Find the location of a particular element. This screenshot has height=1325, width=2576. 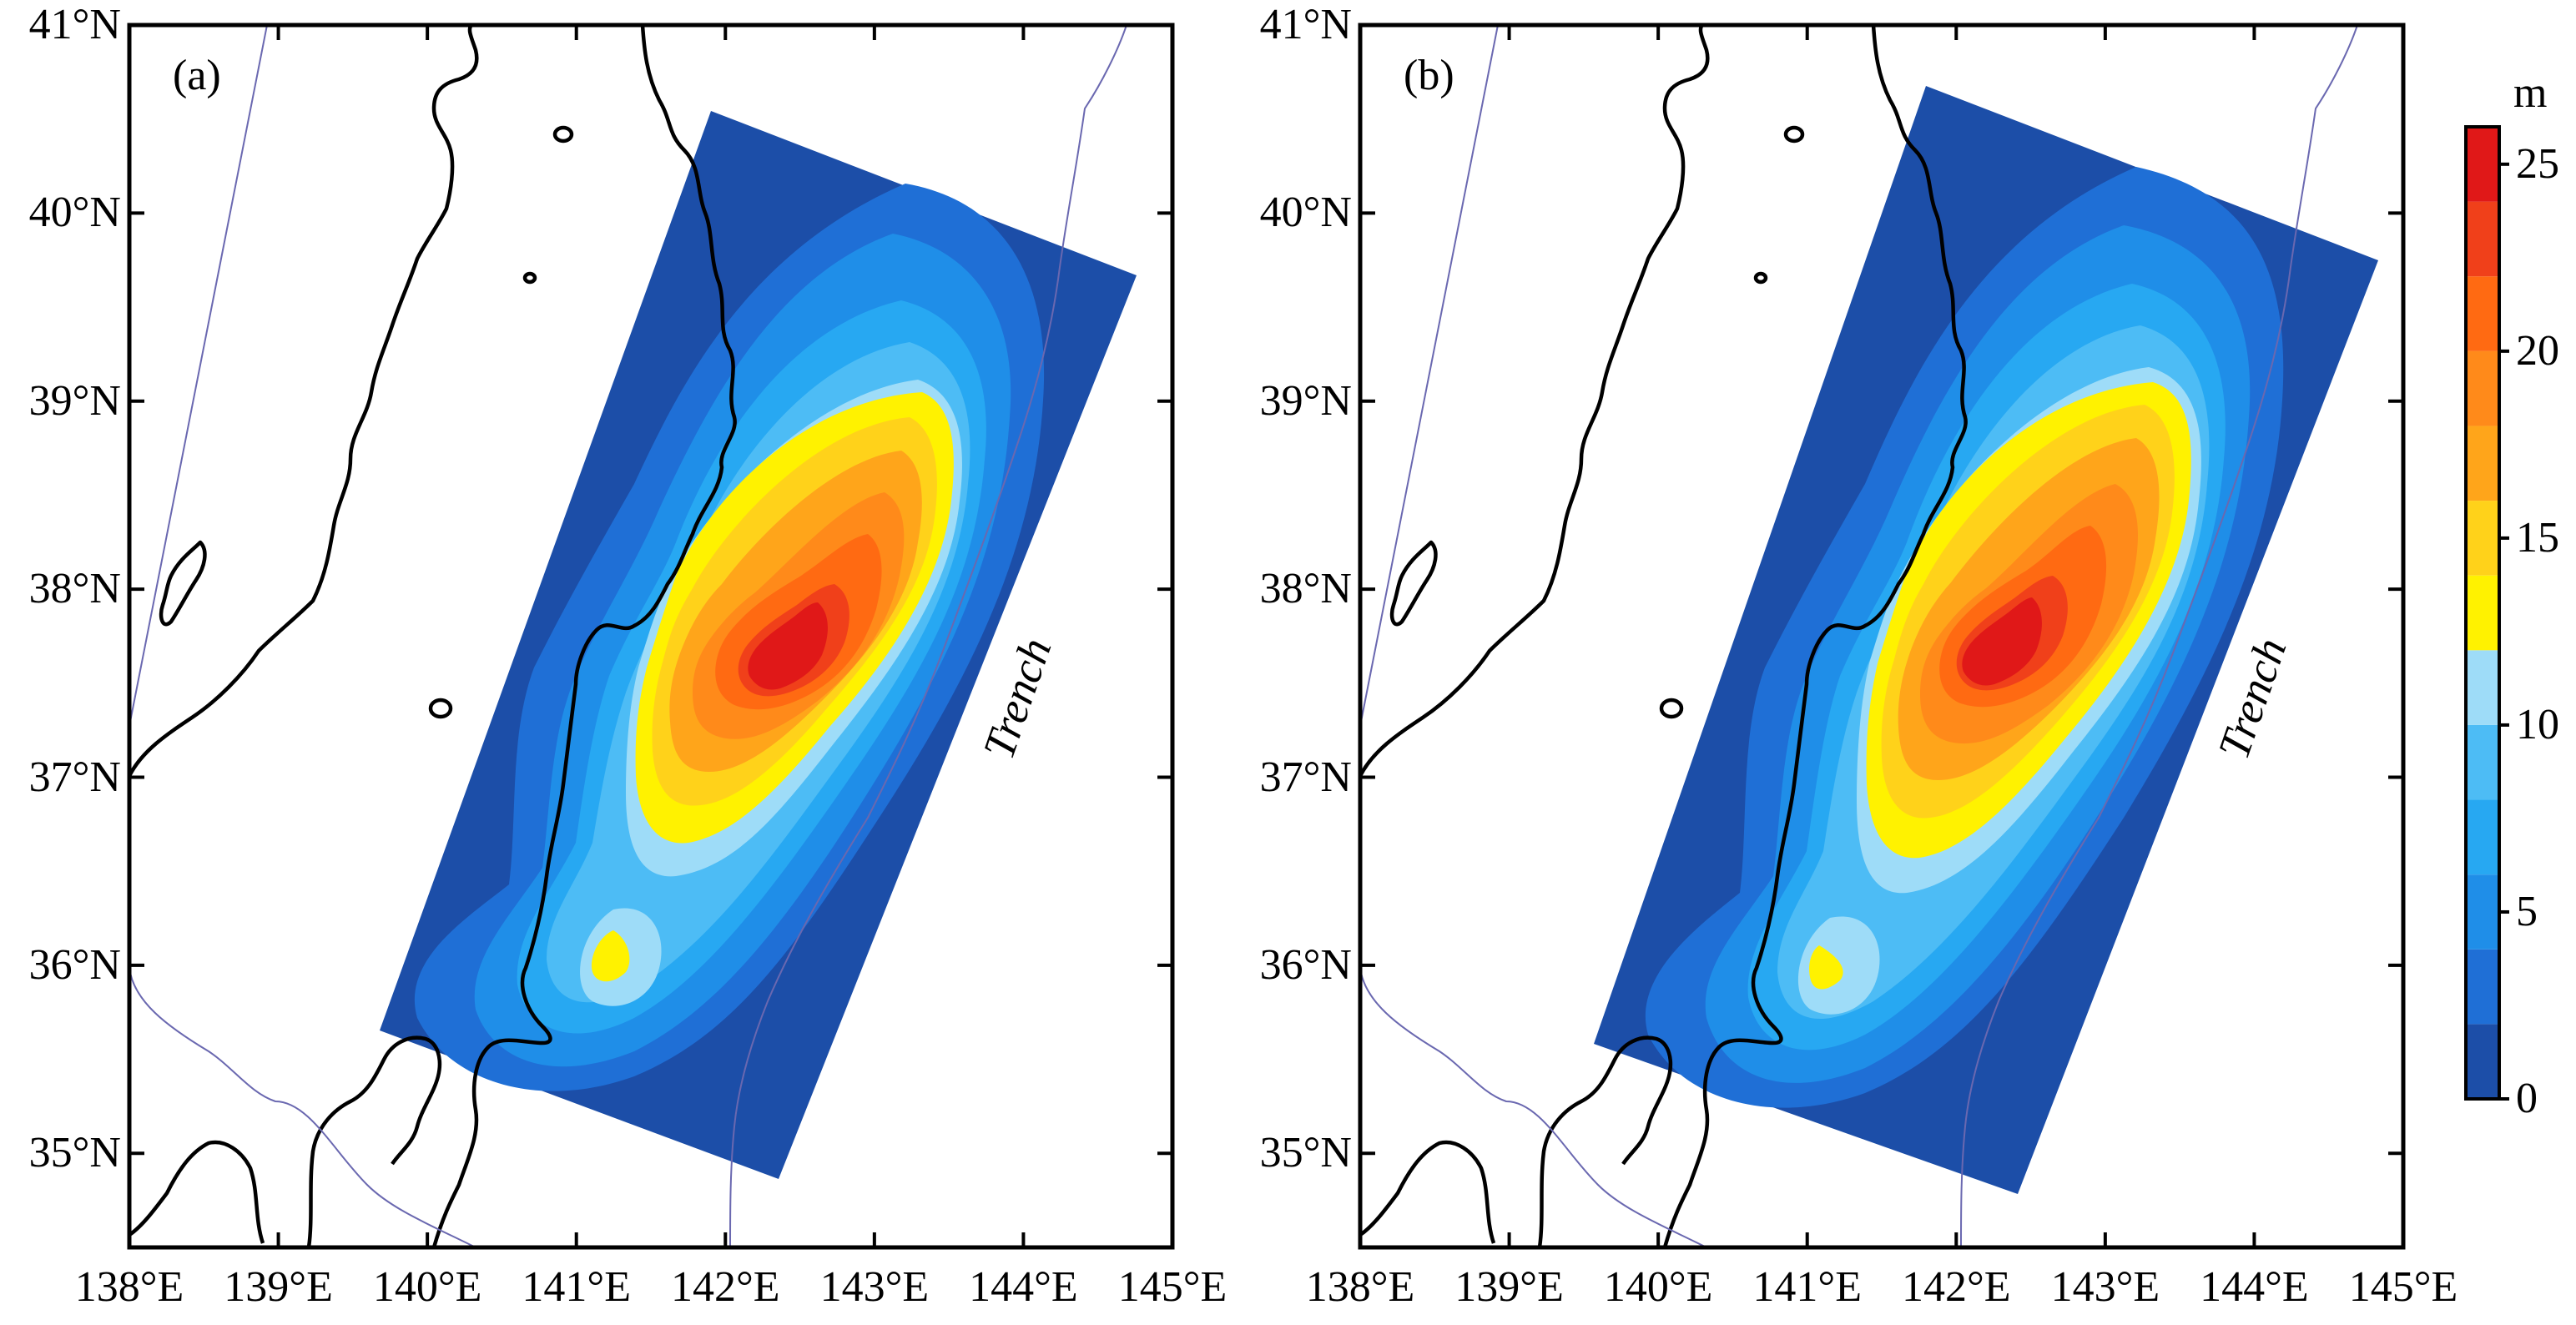

colorbar is located at coordinates (2486, 613).